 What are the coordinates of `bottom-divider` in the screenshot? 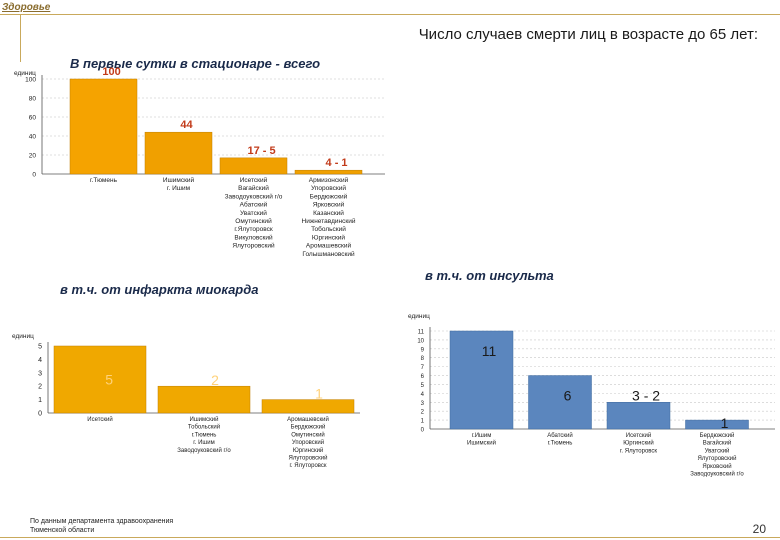 It's located at (390, 537).